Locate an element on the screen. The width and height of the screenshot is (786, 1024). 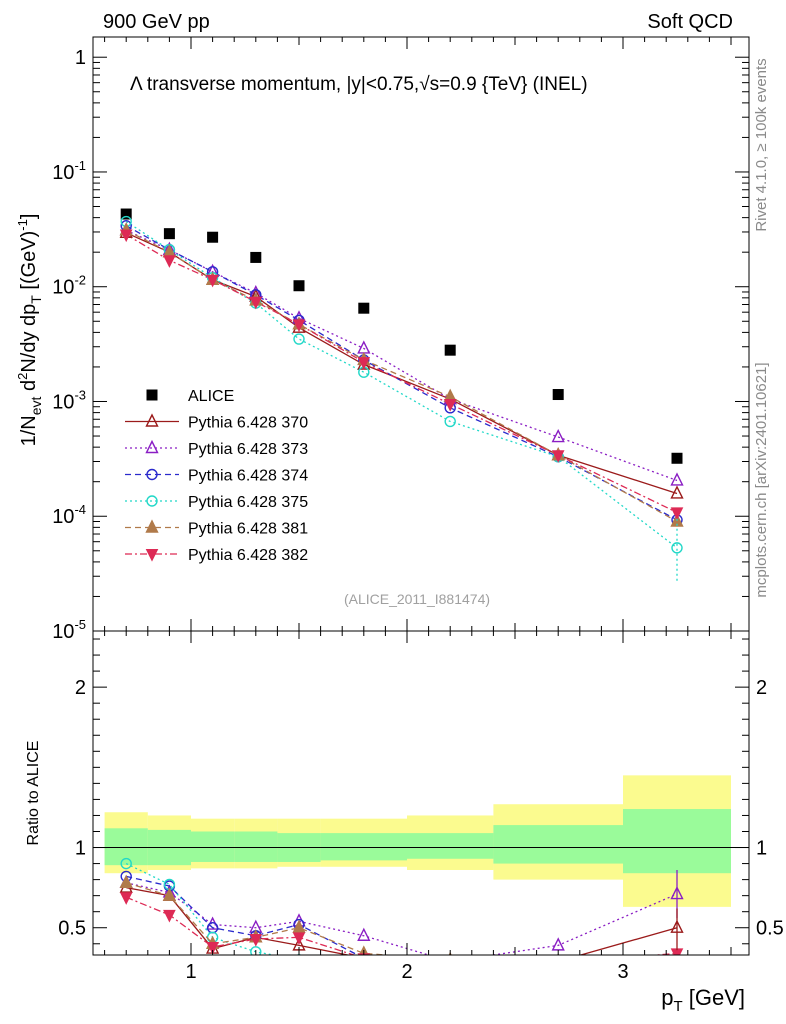
legend-label: Pythia 6.428 375 is located at coordinates (248, 502).